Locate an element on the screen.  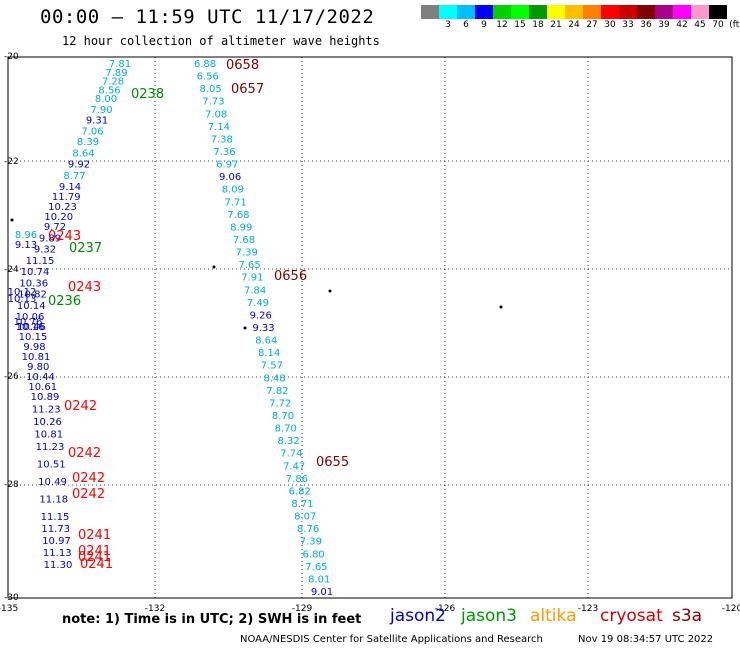
wave-height-label-track-a: 8.48 is located at coordinates (275, 378).